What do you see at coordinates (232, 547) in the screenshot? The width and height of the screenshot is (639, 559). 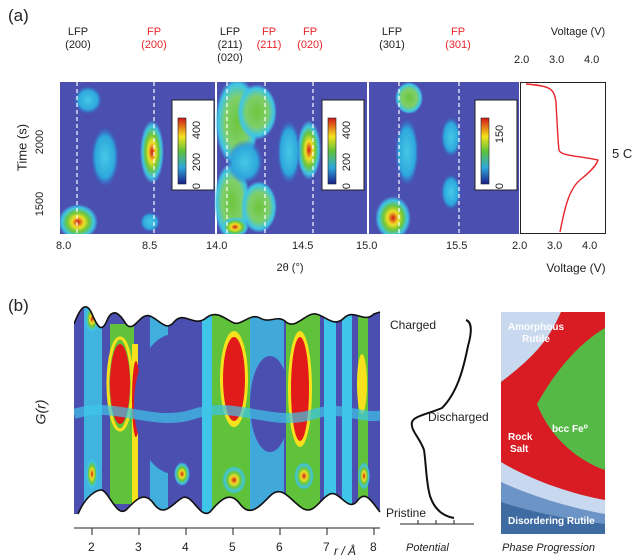 I see `r-tick-5: 5` at bounding box center [232, 547].